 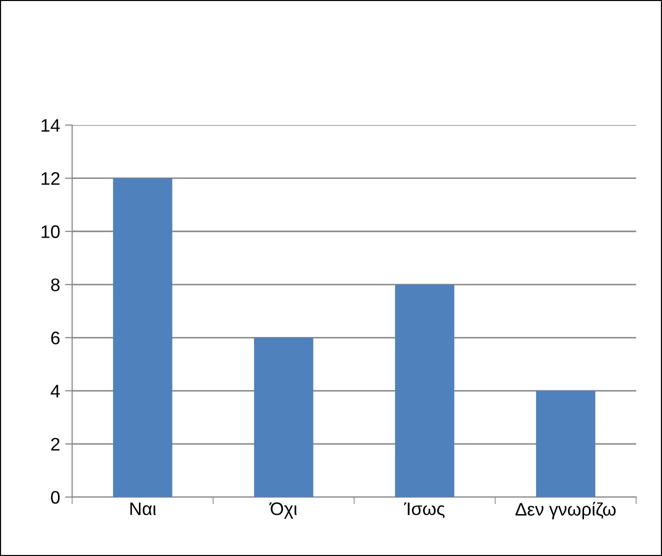 I want to click on x-tick-label: Ναι, so click(x=143, y=509).